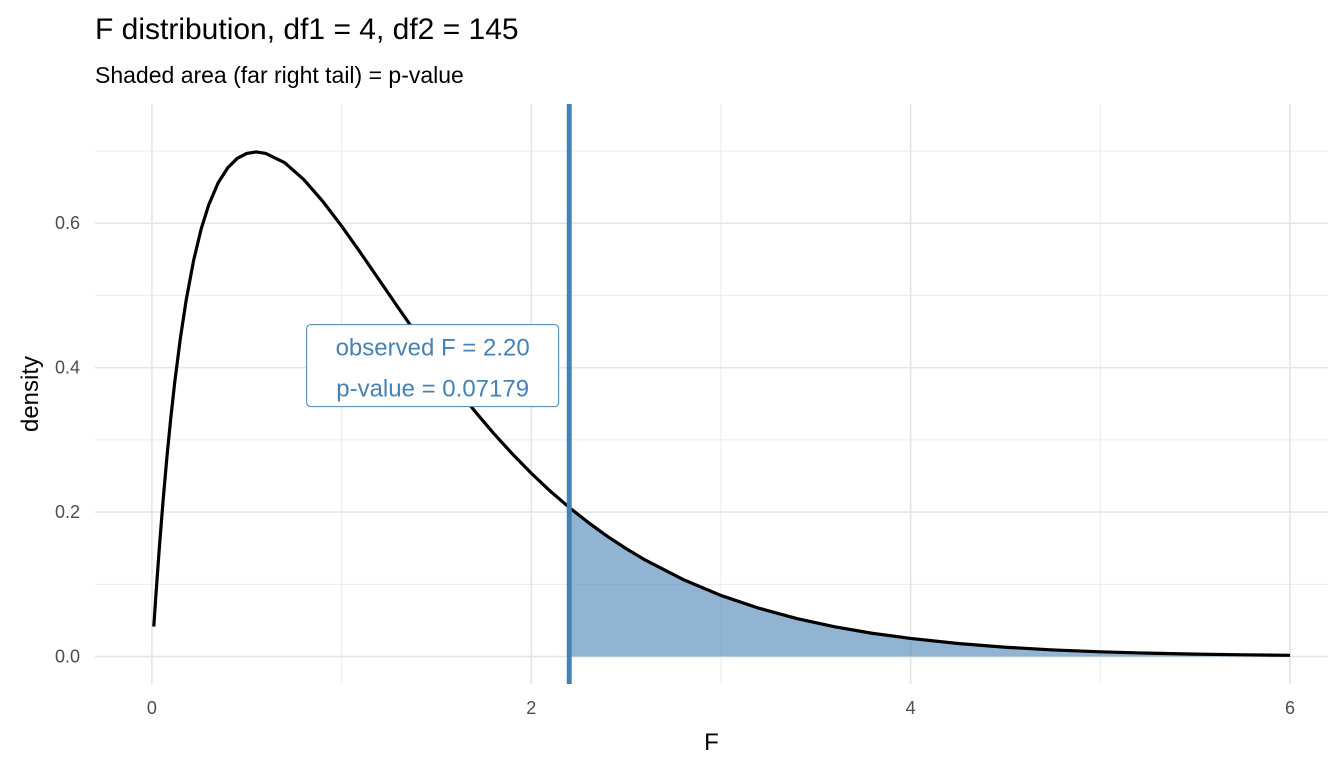 The width and height of the screenshot is (1344, 768). Describe the element at coordinates (930, 582) in the screenshot. I see `p-value-shaded-area` at that location.